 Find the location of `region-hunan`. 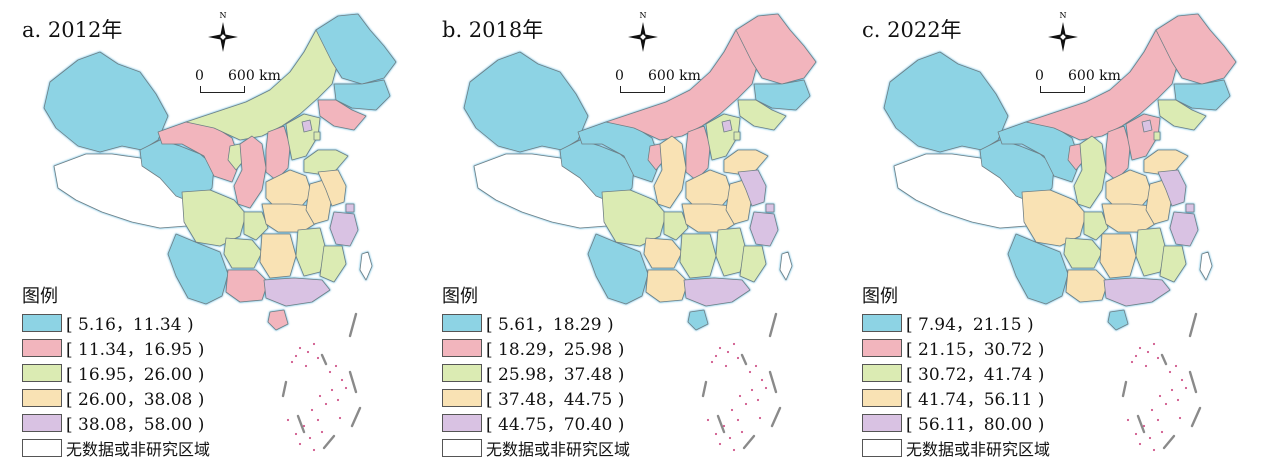

region-hunan is located at coordinates (698, 256).